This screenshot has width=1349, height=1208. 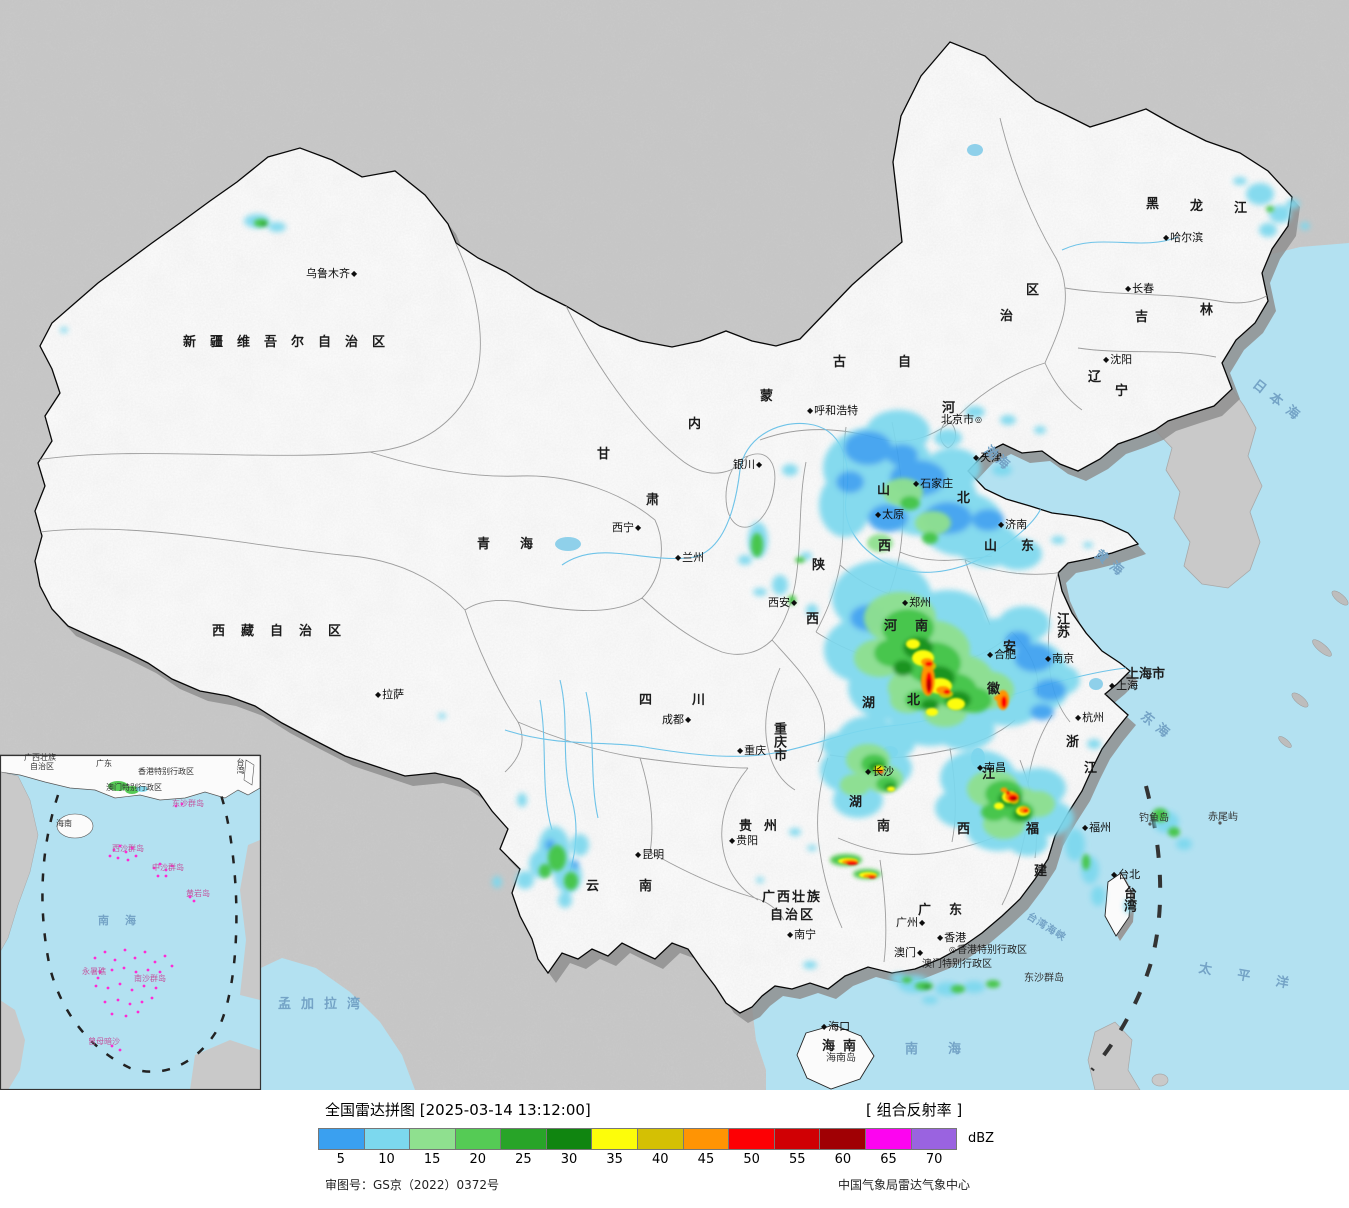 What do you see at coordinates (1118, 904) in the screenshot?
I see `taiwan-island` at bounding box center [1118, 904].